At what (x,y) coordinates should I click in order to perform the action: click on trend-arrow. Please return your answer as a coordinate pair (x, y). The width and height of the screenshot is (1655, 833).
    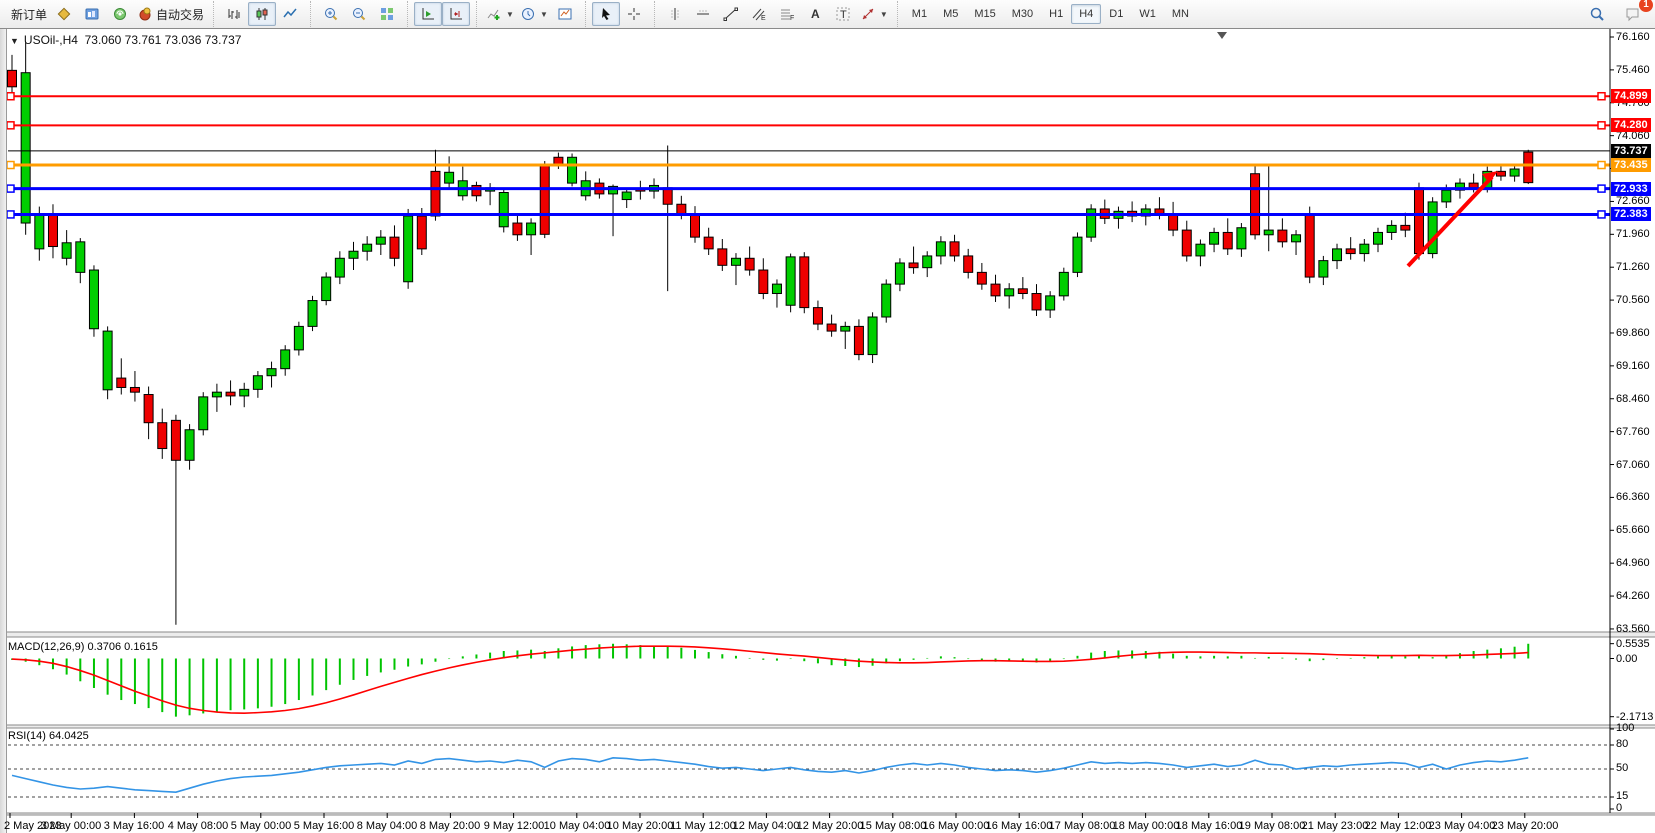
    Looking at the image, I should click on (1450, 221).